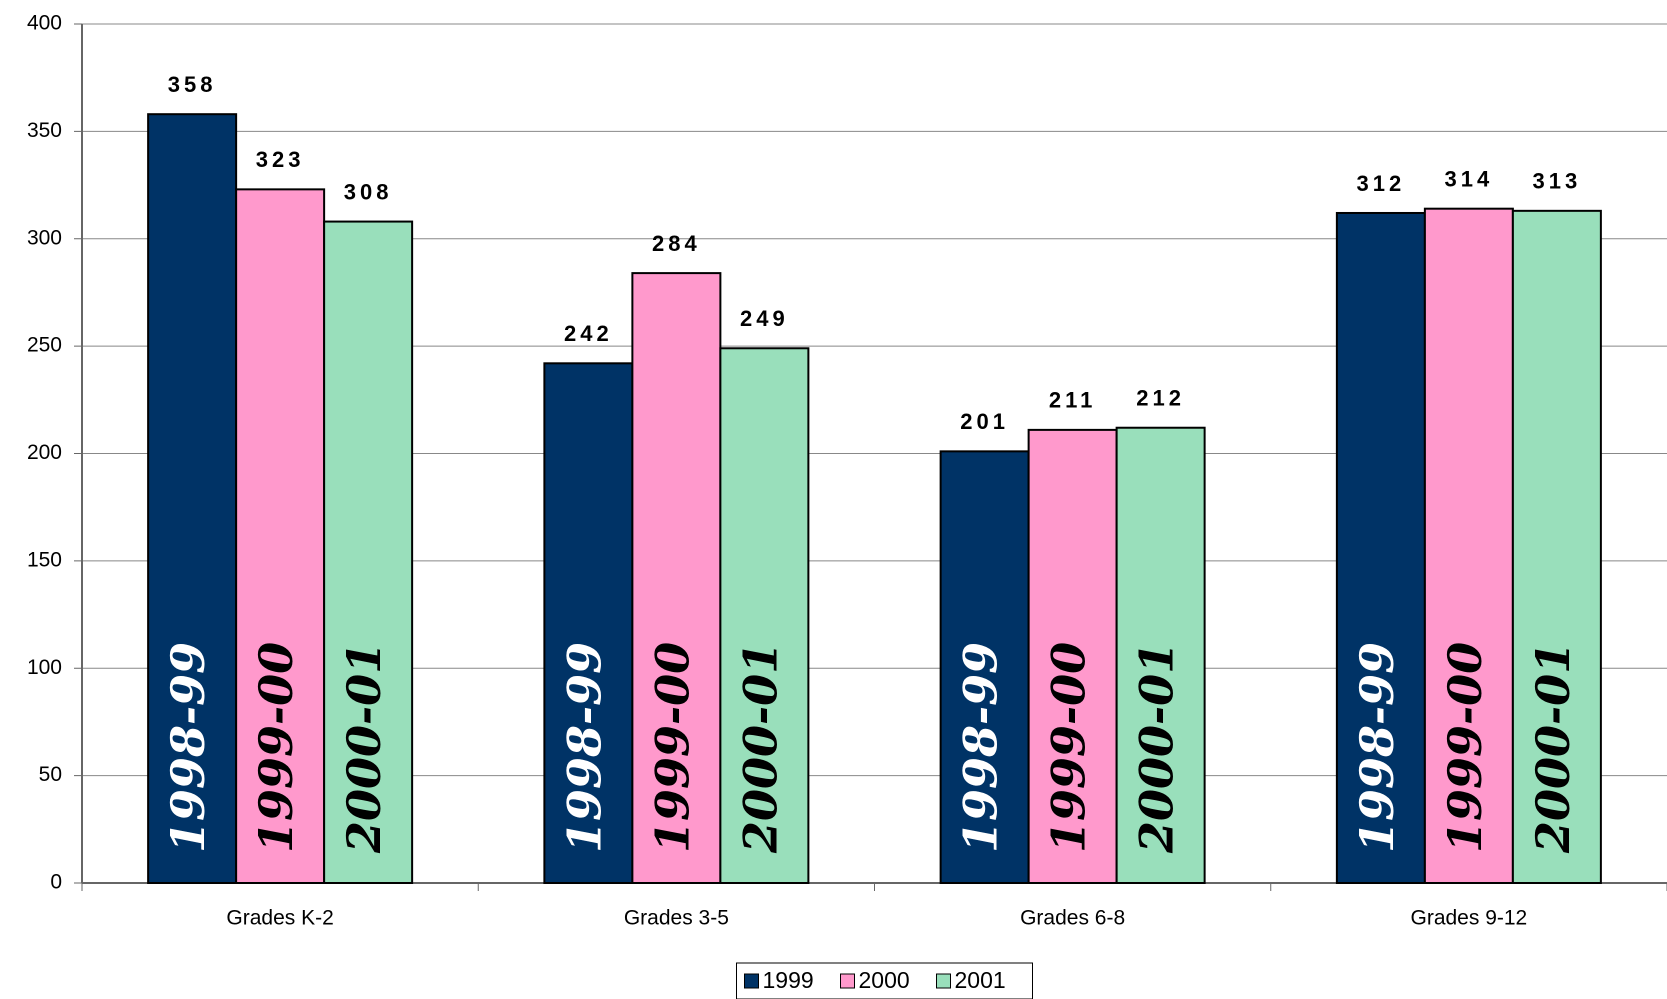  Describe the element at coordinates (44, 130) in the screenshot. I see `y-tick-label: 350` at that location.